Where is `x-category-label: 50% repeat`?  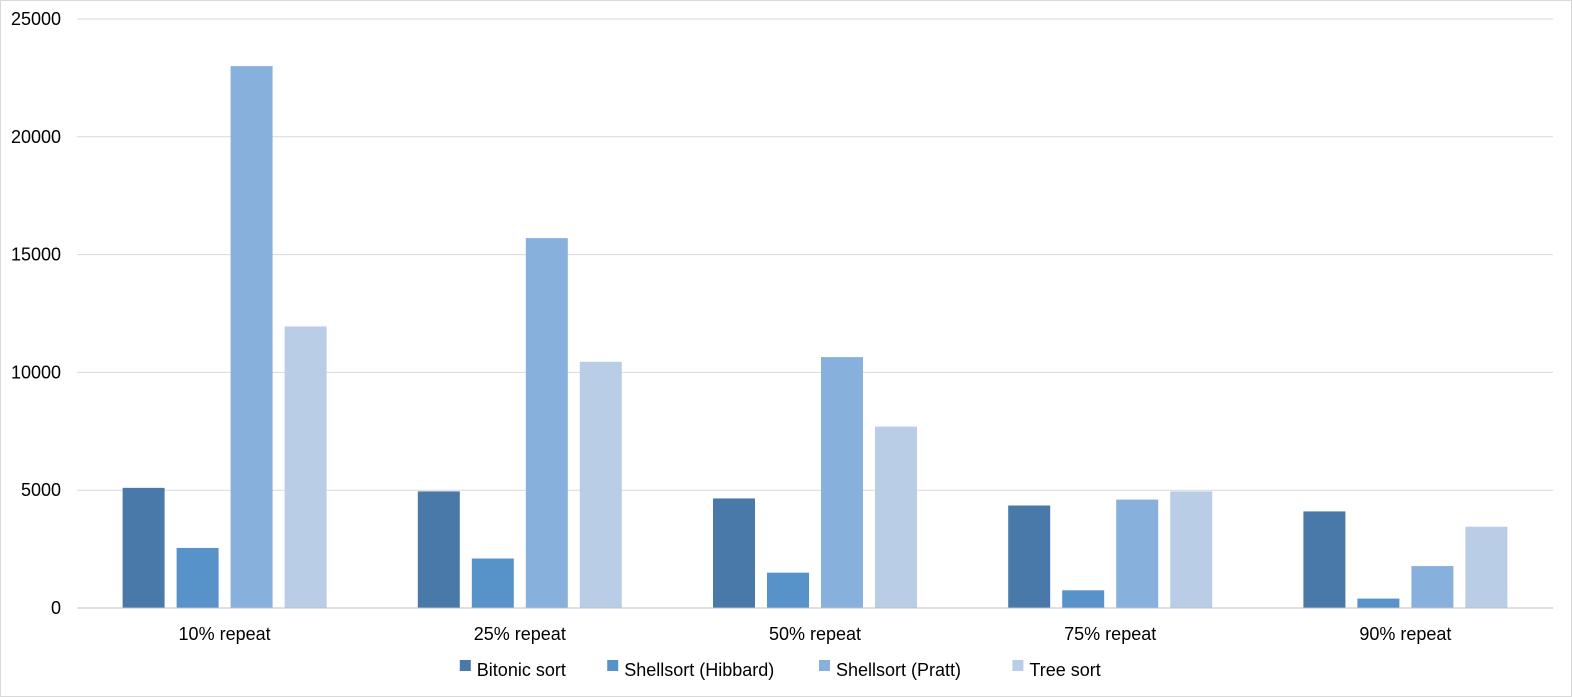
x-category-label: 50% repeat is located at coordinates (815, 634).